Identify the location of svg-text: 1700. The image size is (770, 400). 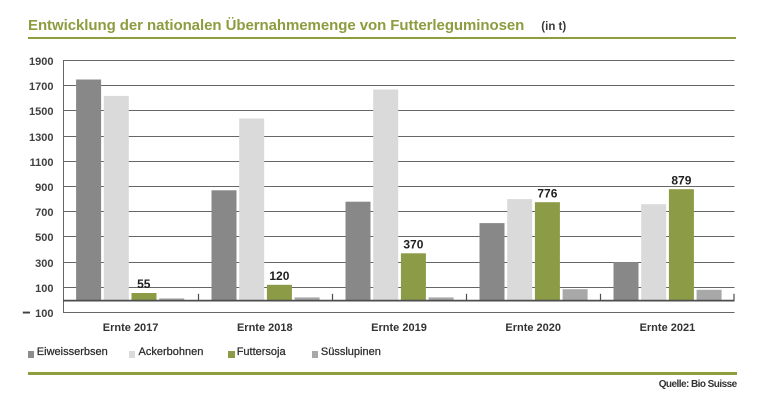
(41, 87).